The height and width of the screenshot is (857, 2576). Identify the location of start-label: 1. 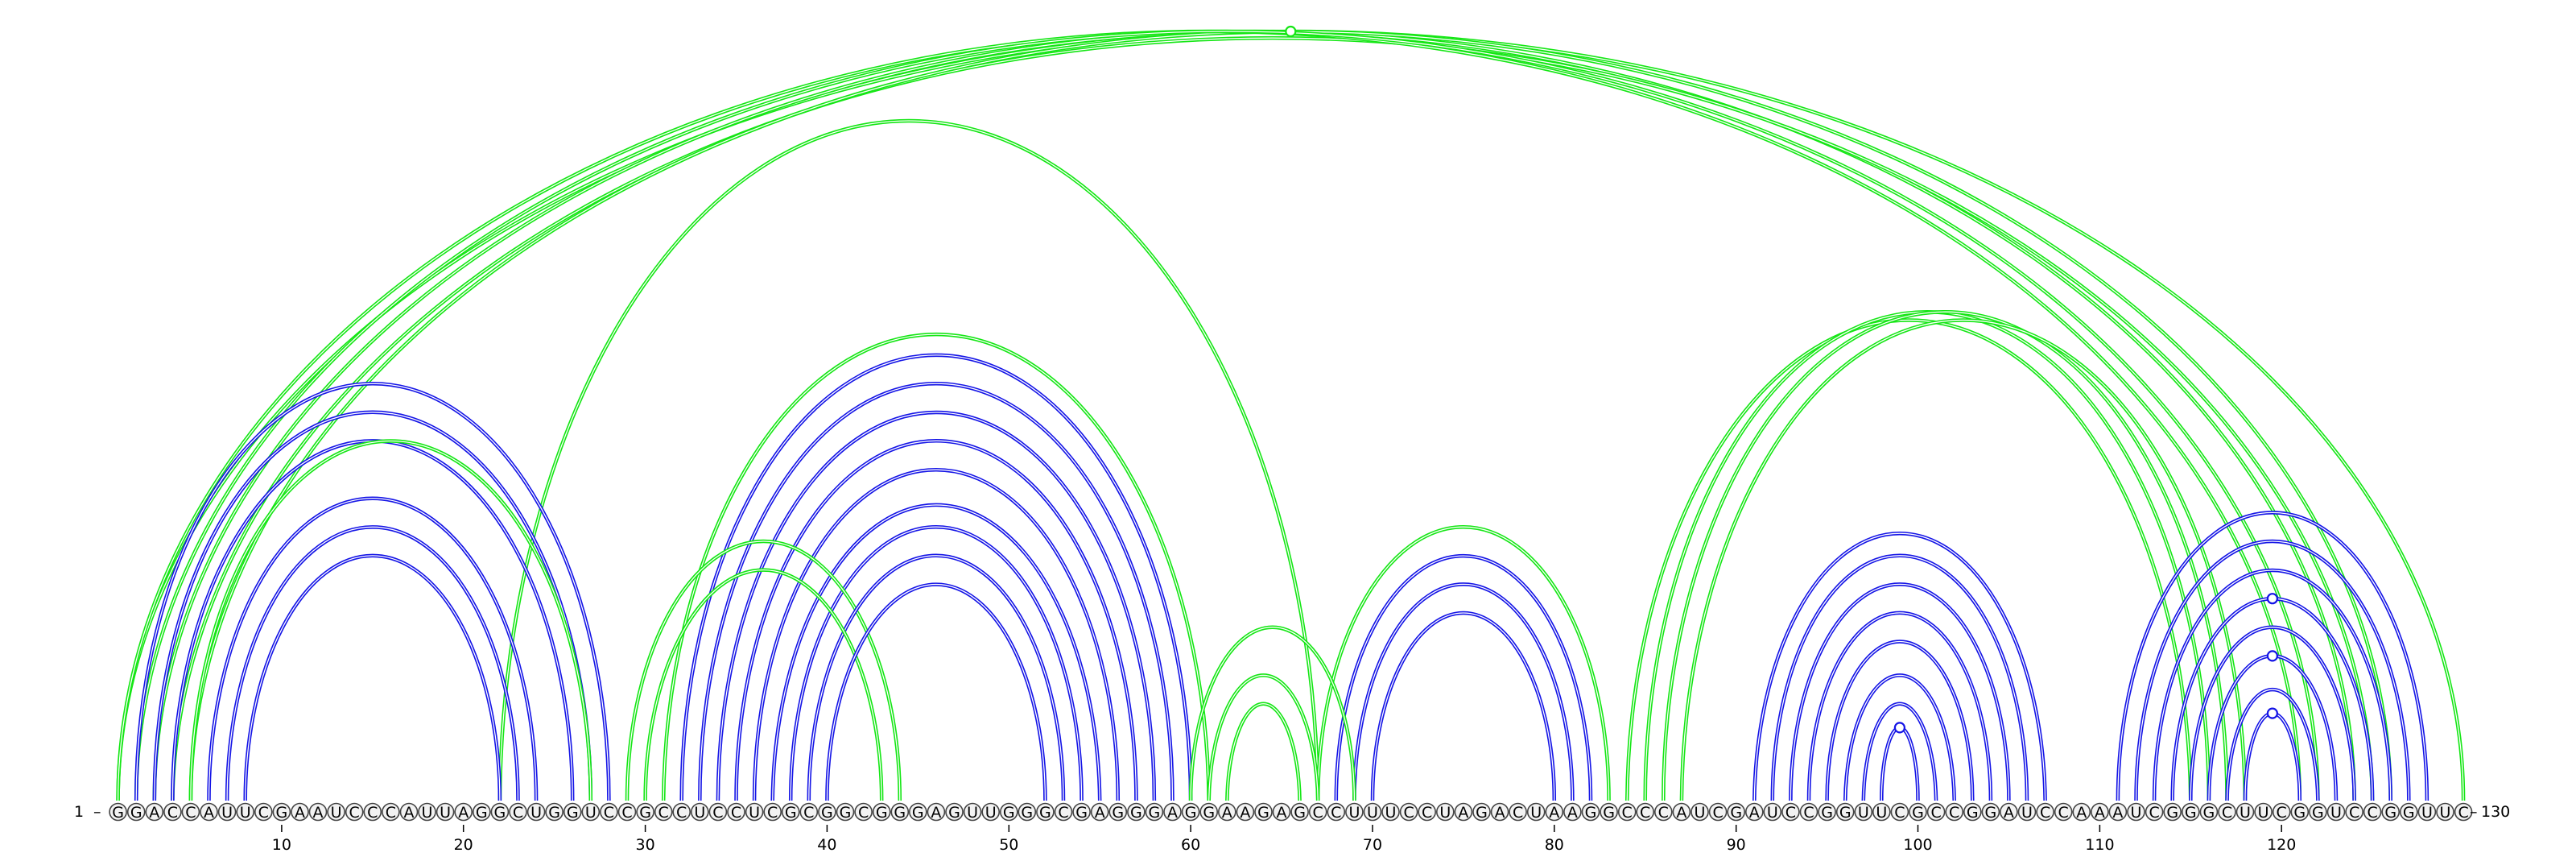
(79, 812).